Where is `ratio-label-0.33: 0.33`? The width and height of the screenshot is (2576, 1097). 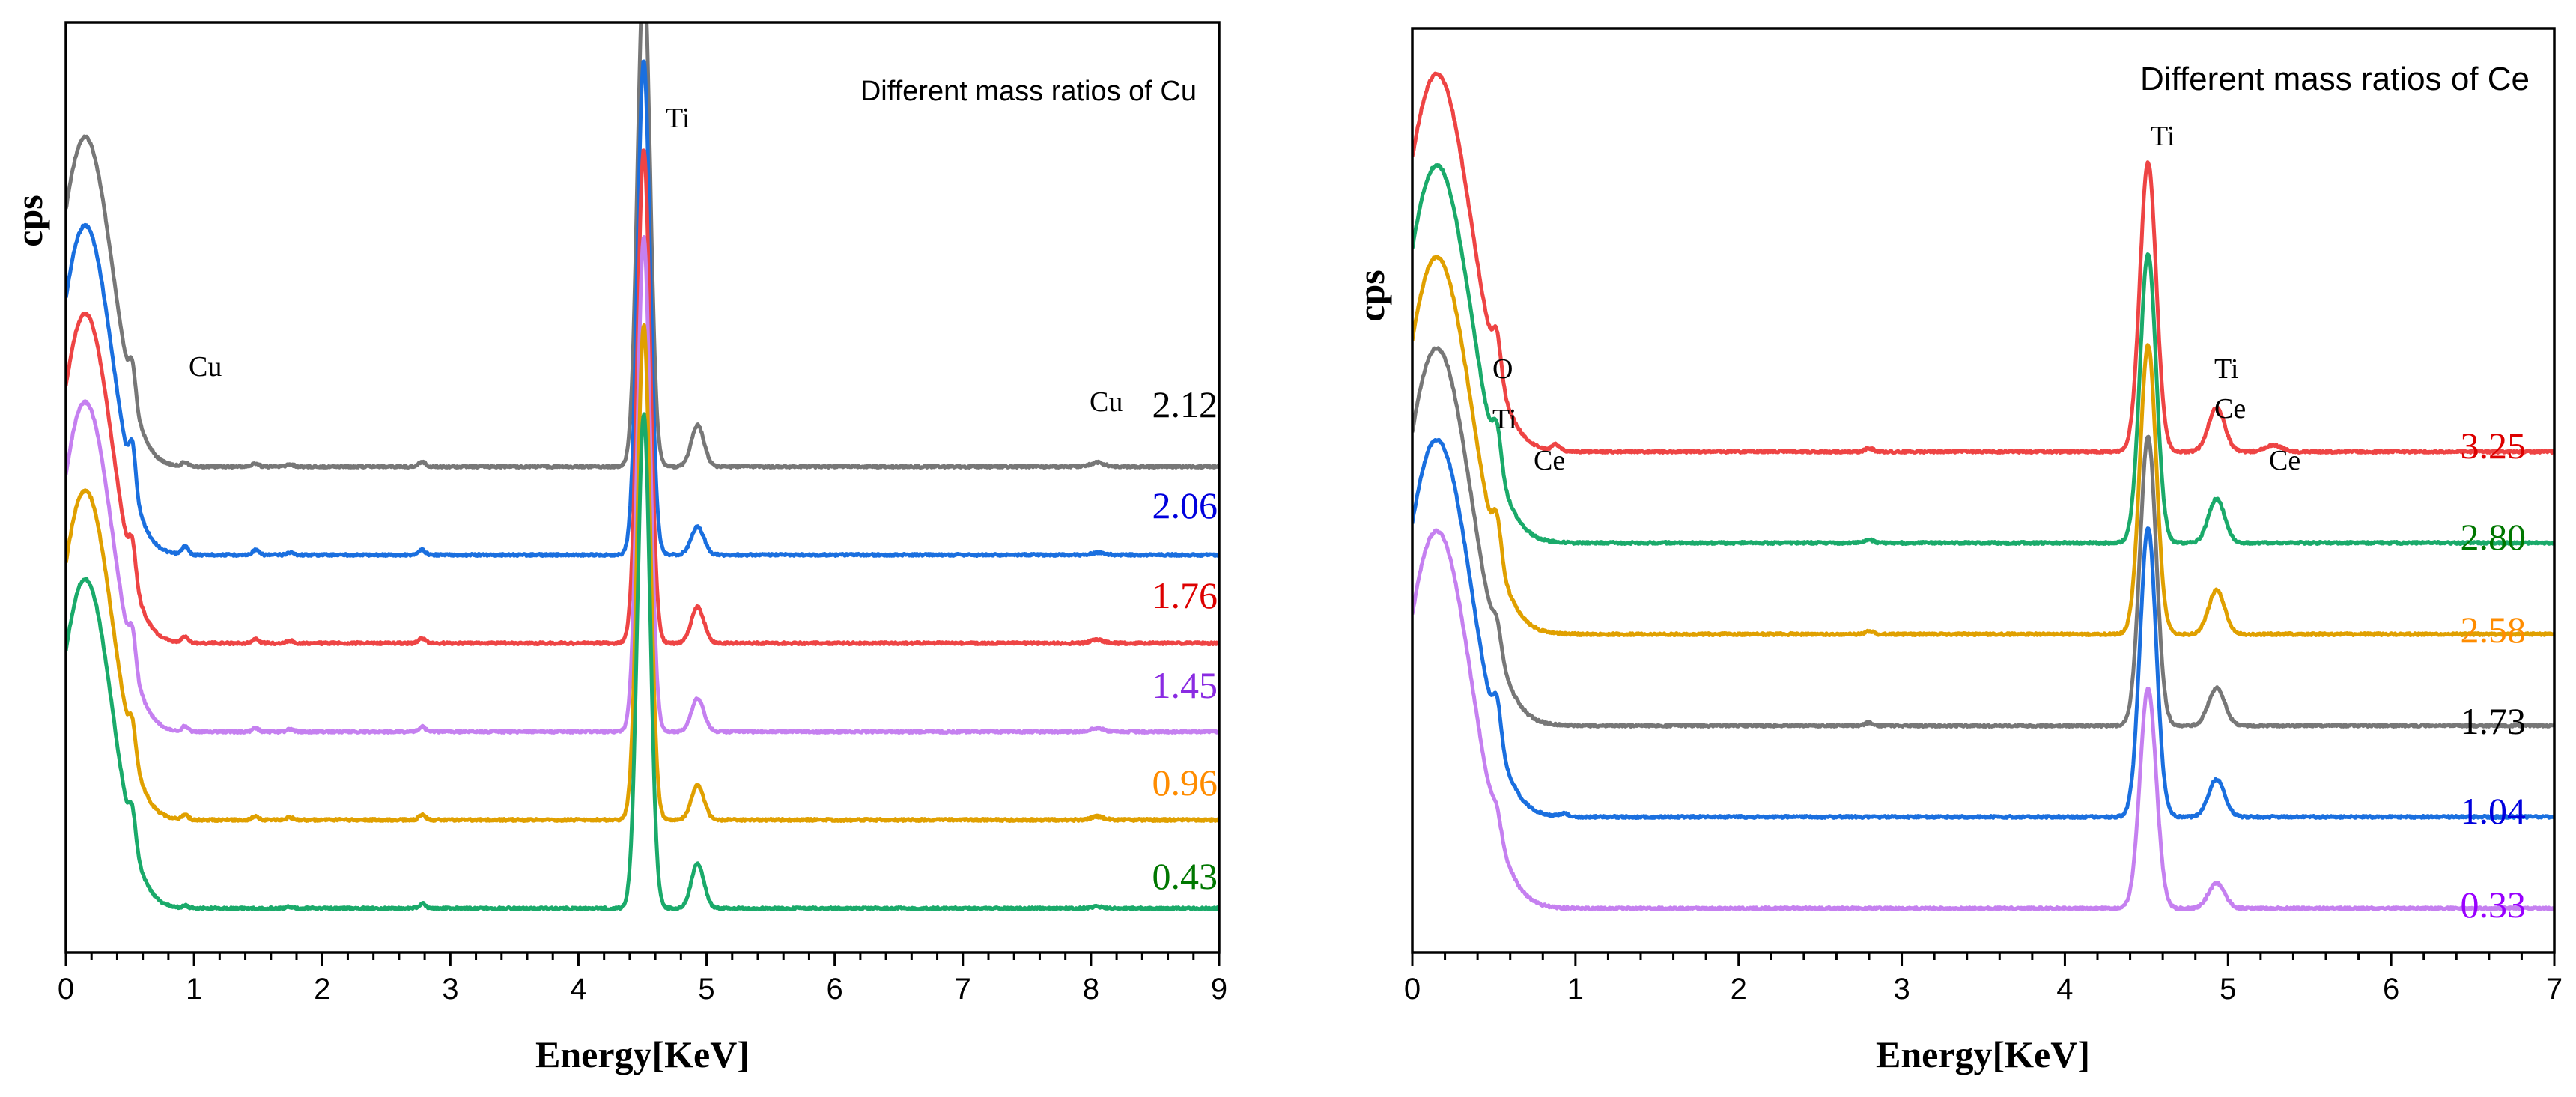 ratio-label-0.33: 0.33 is located at coordinates (2494, 905).